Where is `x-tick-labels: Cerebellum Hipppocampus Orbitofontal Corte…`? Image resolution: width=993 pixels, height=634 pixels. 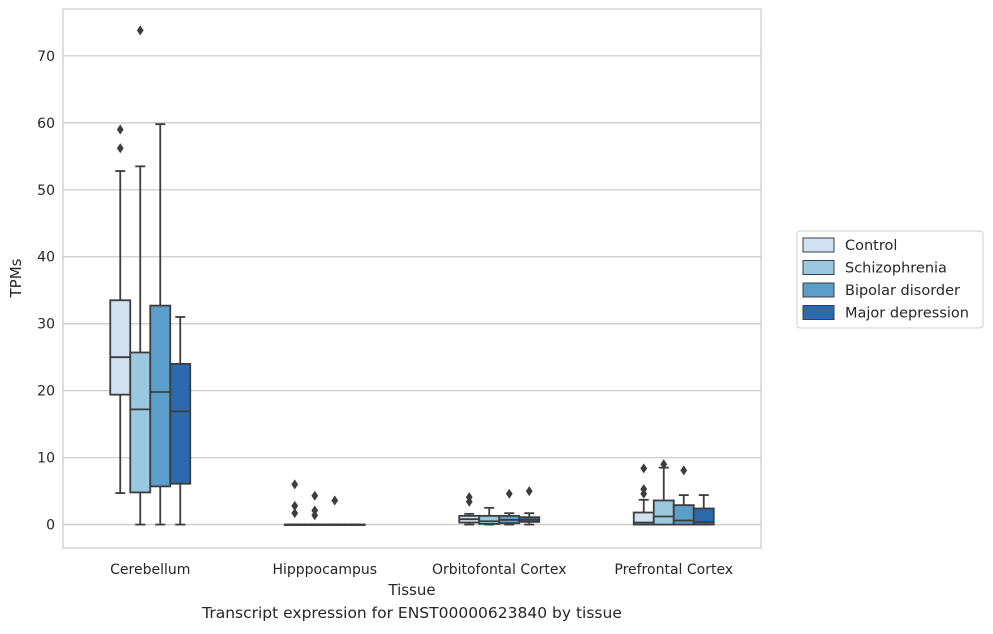
x-tick-labels: Cerebellum Hipppocampus Orbitofontal Corte… is located at coordinates (421, 570).